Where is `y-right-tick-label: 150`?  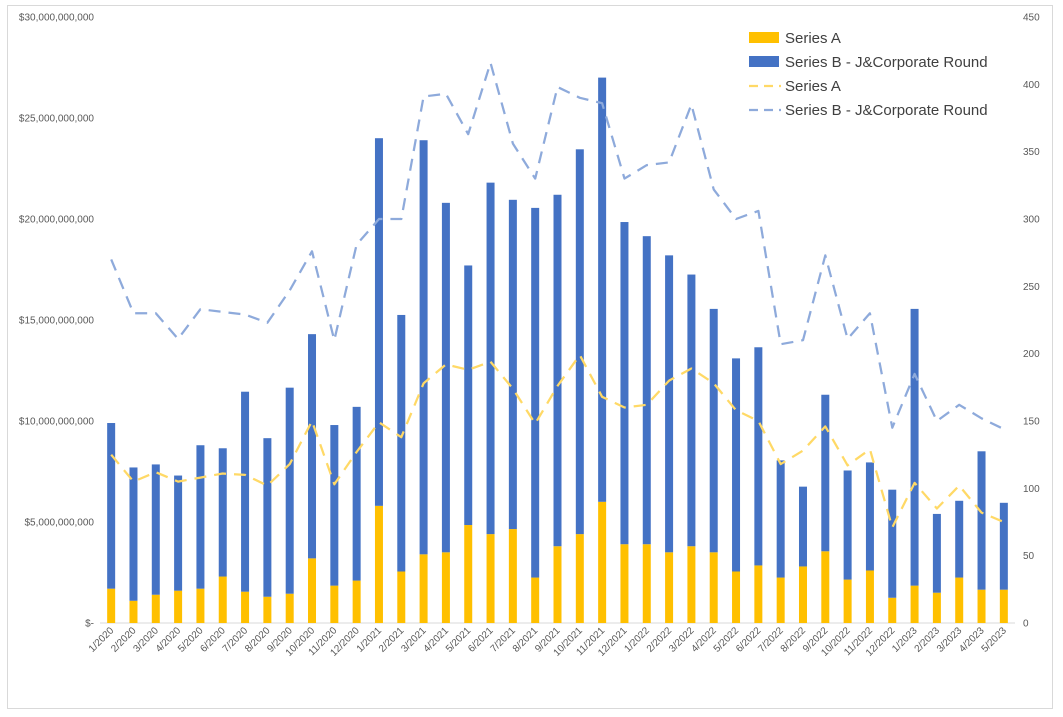 y-right-tick-label: 150 is located at coordinates (1031, 422).